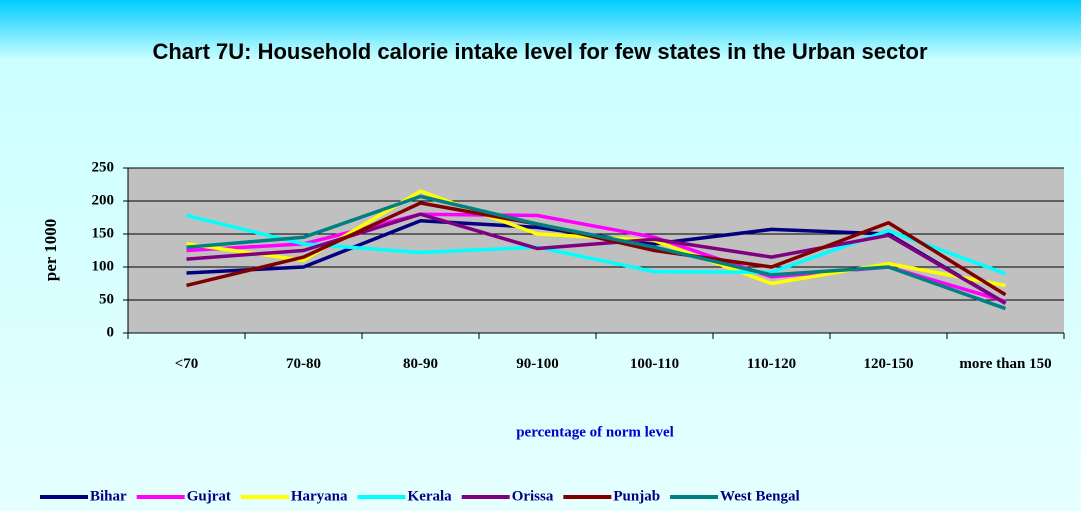 The height and width of the screenshot is (511, 1081). Describe the element at coordinates (1005, 364) in the screenshot. I see `x-tick-label: more than 150` at that location.